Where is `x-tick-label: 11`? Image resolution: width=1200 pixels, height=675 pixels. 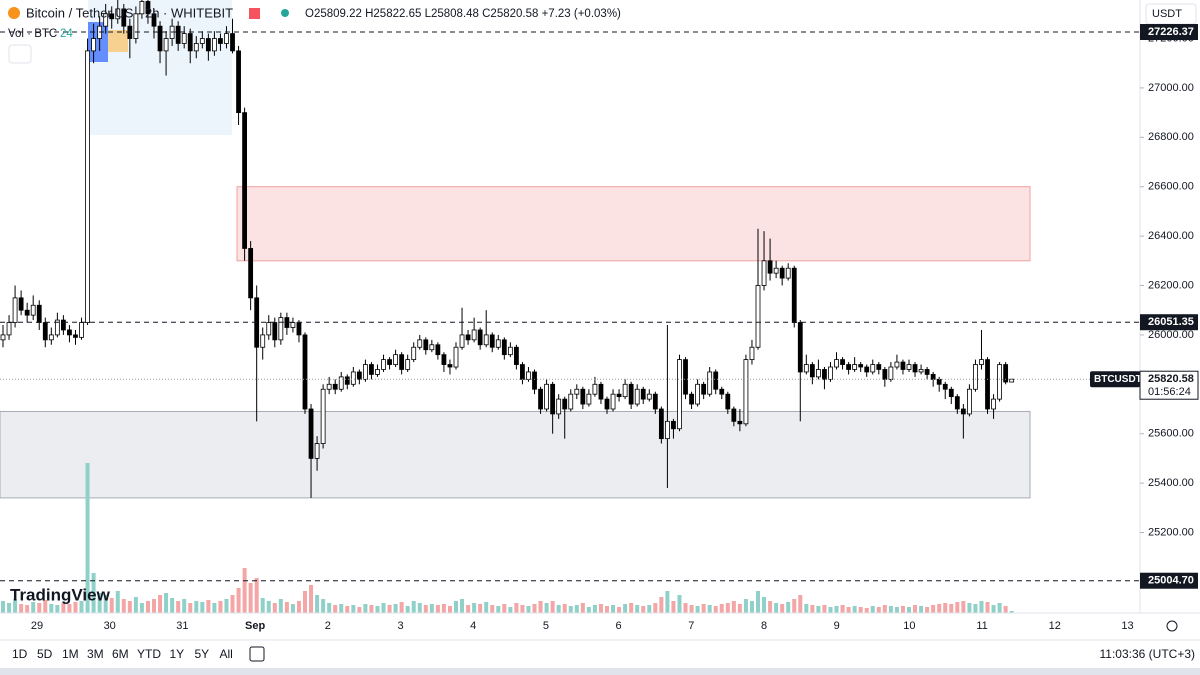 x-tick-label: 11 is located at coordinates (981, 626).